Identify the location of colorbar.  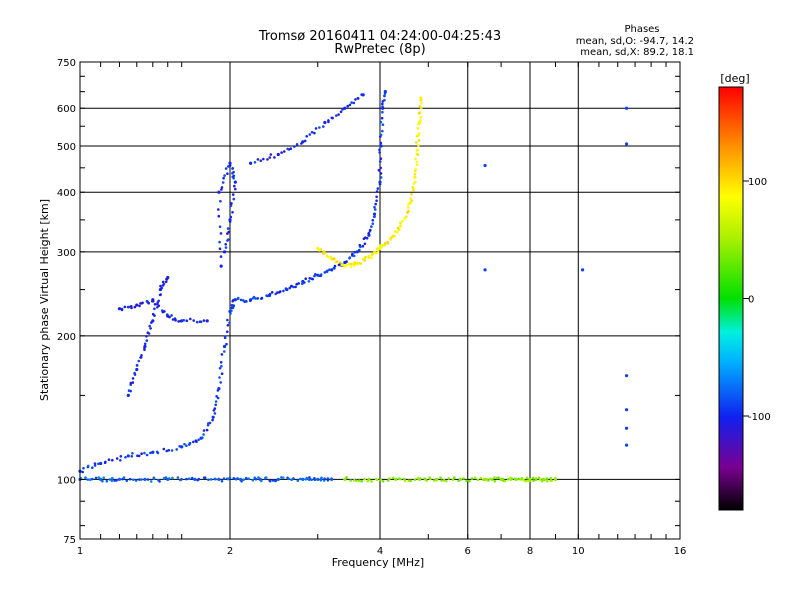
(731, 298).